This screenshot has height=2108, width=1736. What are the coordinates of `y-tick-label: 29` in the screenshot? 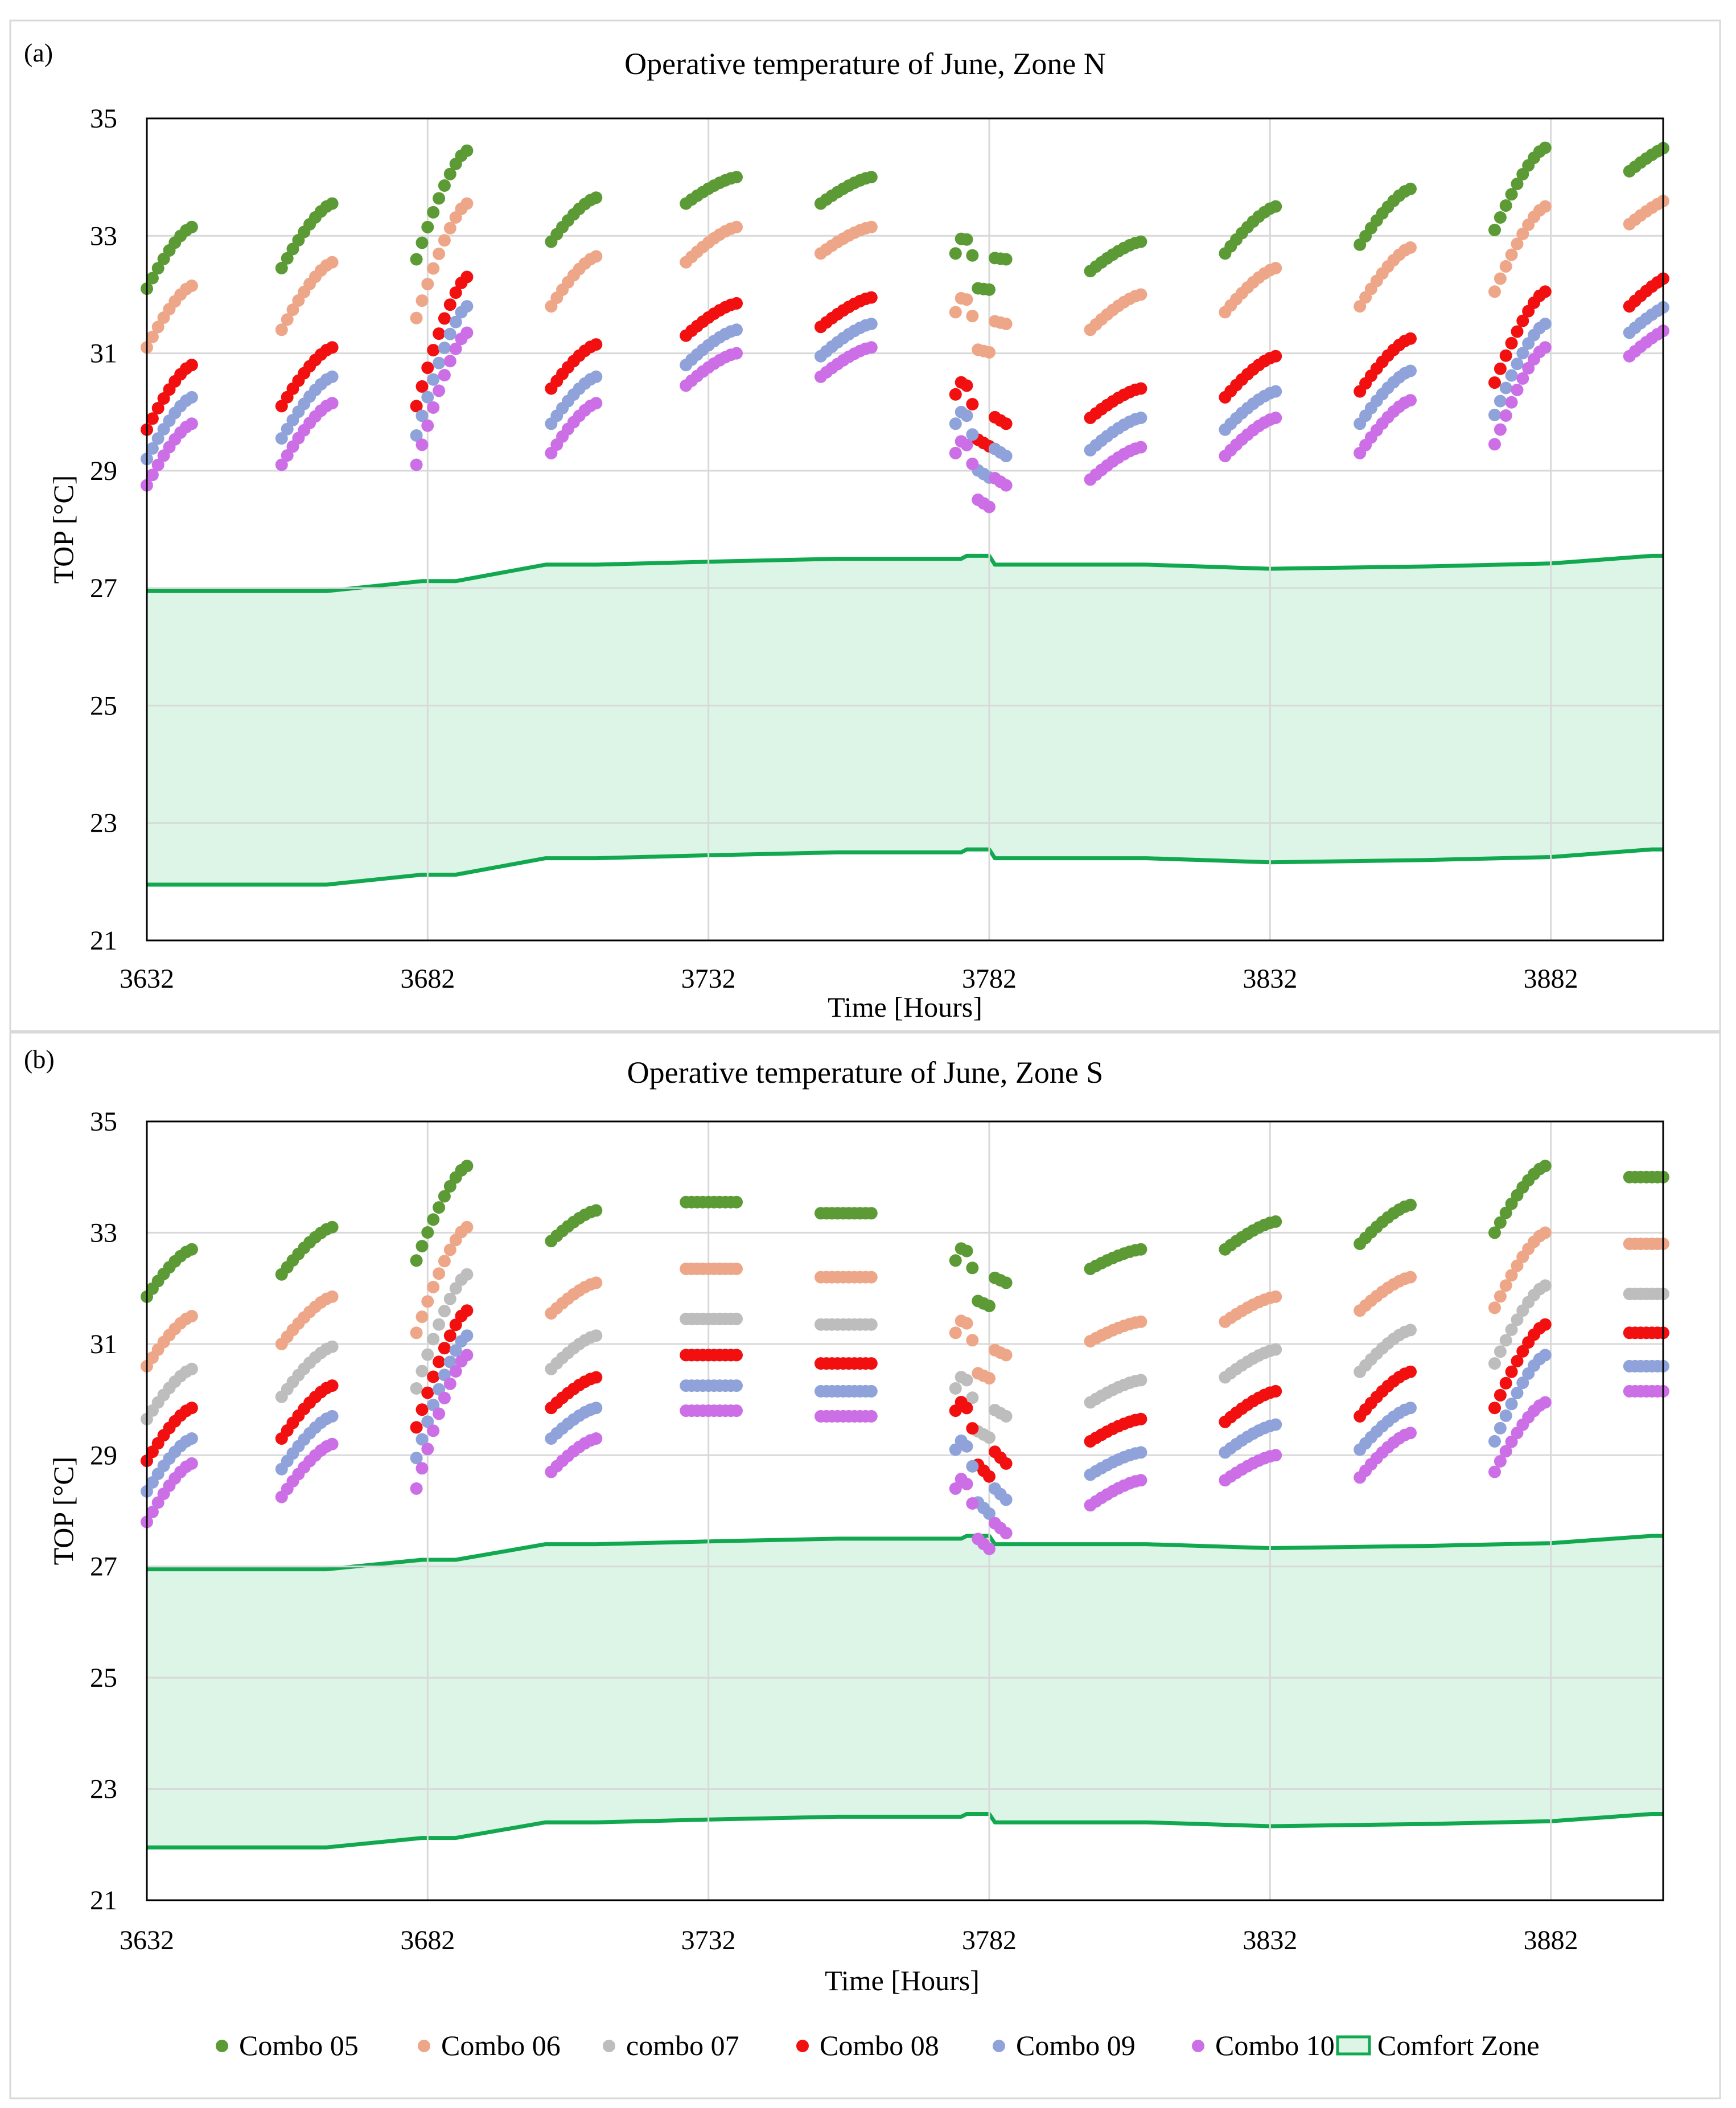 It's located at (103, 471).